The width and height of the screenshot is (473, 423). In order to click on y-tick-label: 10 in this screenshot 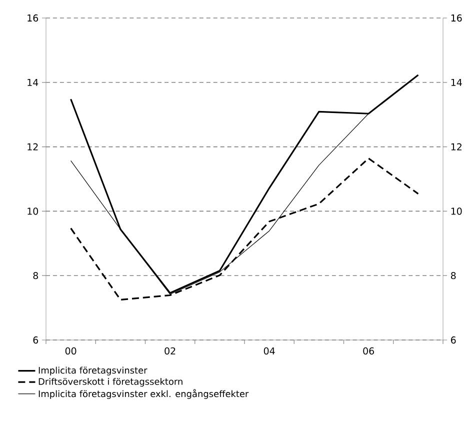, I will do `click(33, 211)`.